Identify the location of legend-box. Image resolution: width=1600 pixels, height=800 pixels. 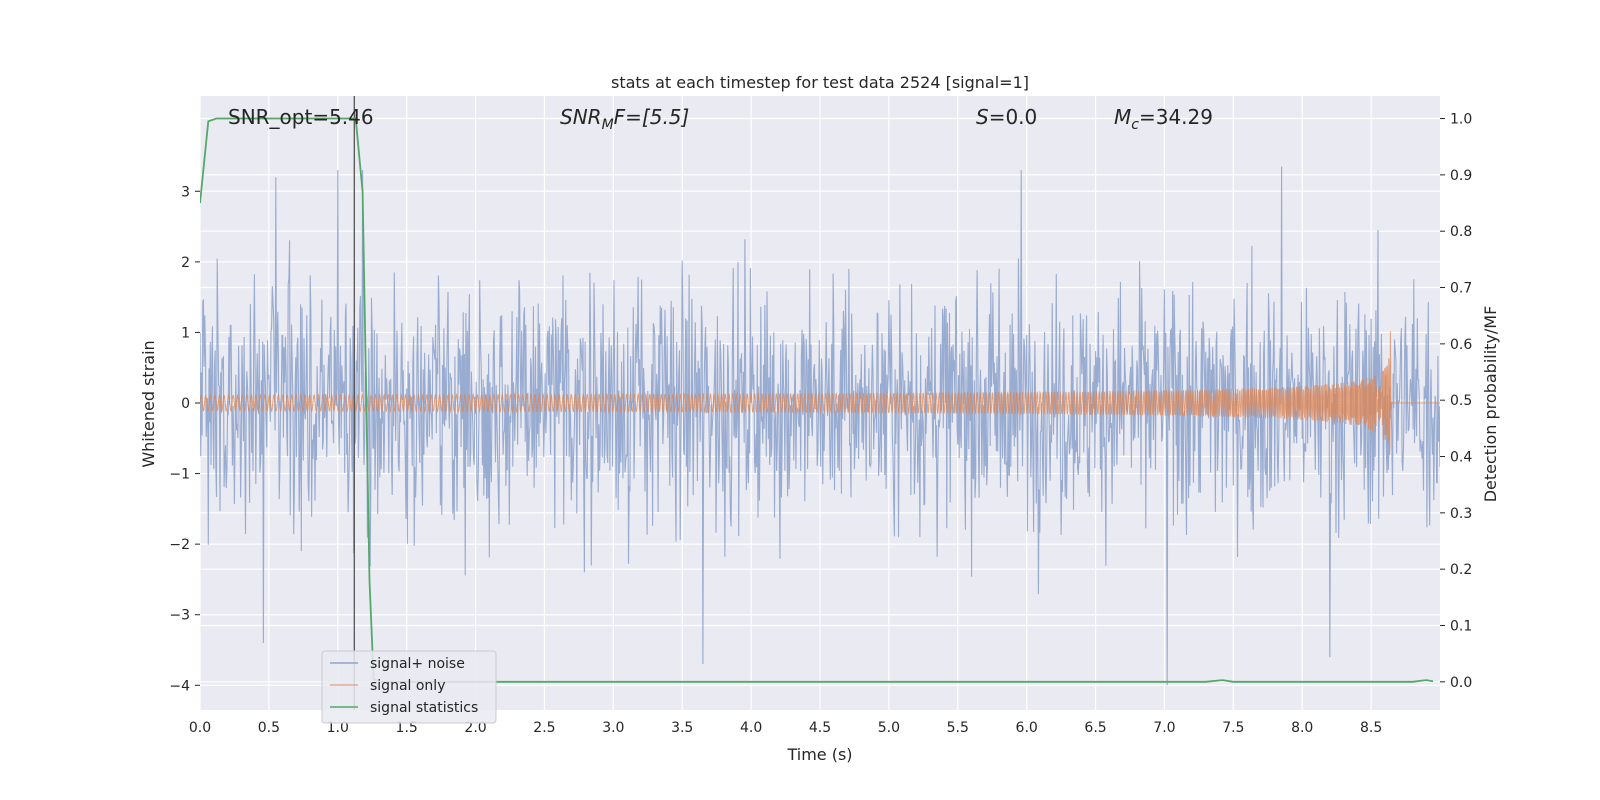
(409, 687).